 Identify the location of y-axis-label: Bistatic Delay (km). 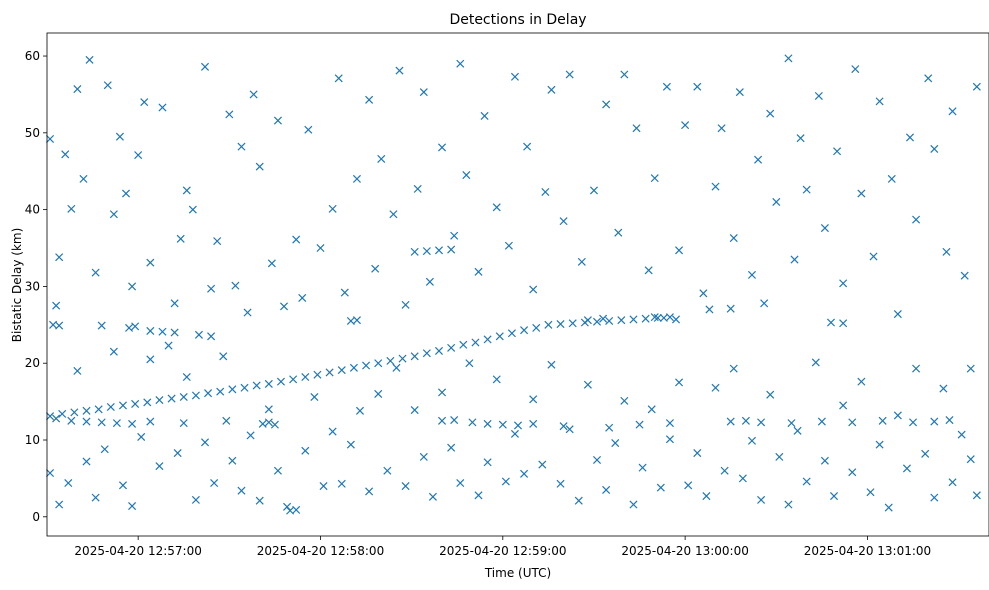
(17, 285).